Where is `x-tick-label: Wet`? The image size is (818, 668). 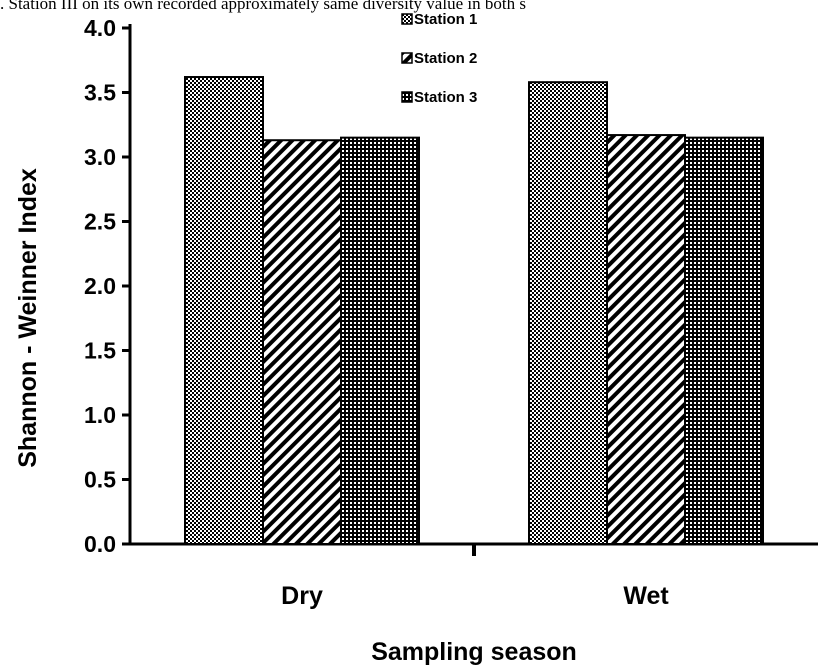
x-tick-label: Wet is located at coordinates (646, 596).